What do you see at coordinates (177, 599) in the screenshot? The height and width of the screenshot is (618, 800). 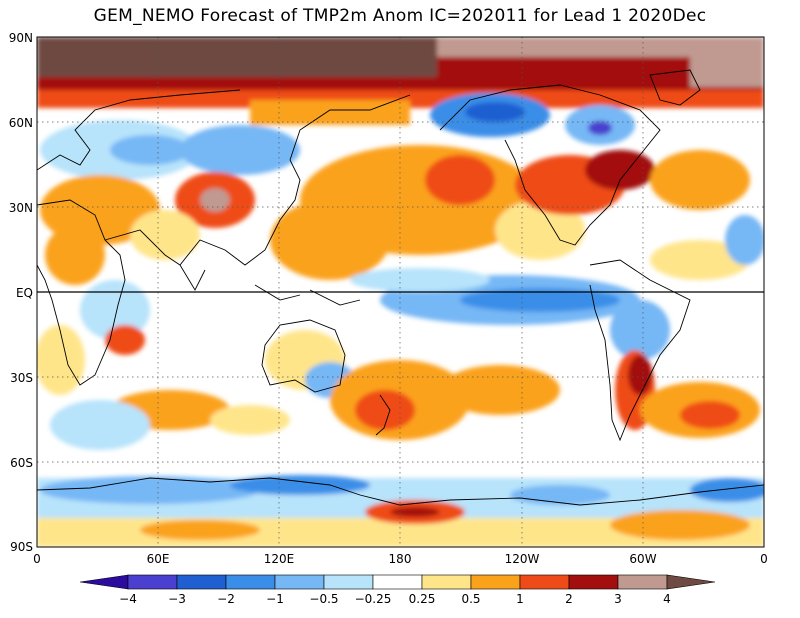 I see `colorbar-label: −3` at bounding box center [177, 599].